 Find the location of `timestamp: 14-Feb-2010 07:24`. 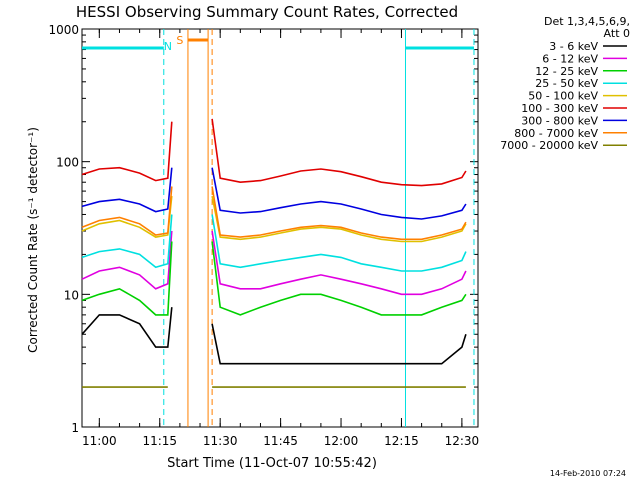

timestamp: 14-Feb-2010 07:24 is located at coordinates (588, 473).